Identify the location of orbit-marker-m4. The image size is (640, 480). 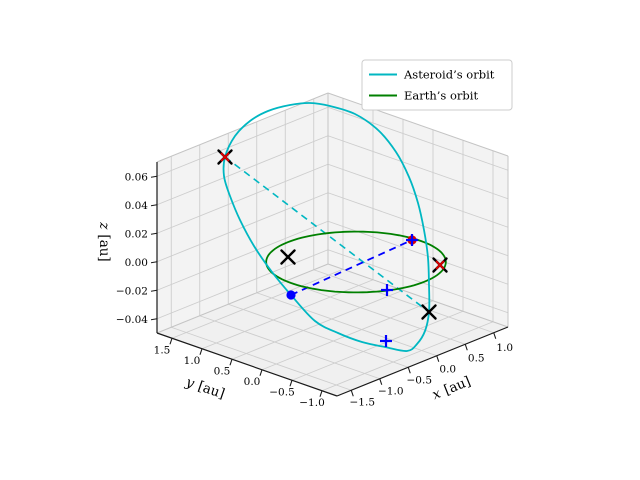
(440, 265).